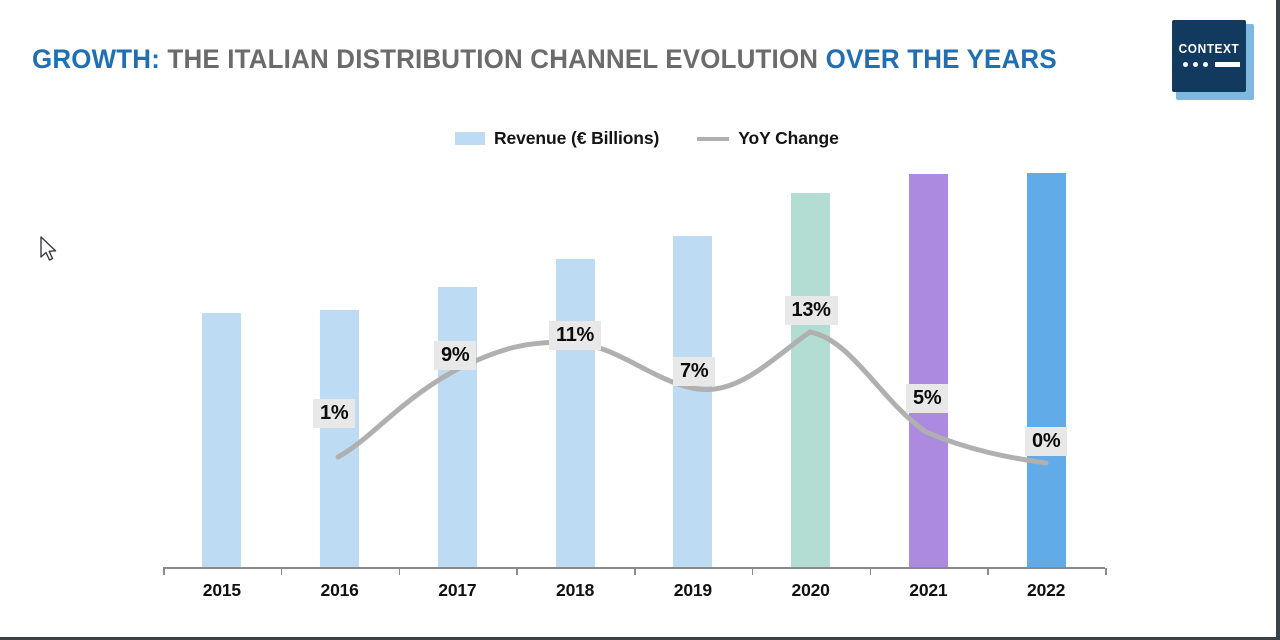 The image size is (1280, 640). What do you see at coordinates (281, 571) in the screenshot?
I see `x-tick-2016` at bounding box center [281, 571].